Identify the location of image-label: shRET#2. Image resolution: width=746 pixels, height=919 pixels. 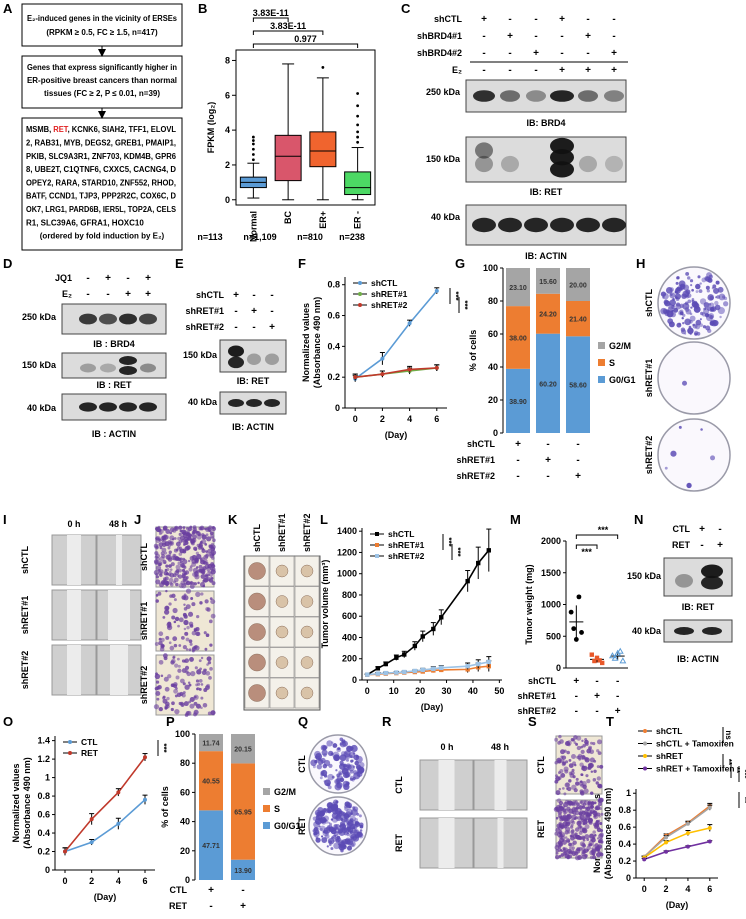
(649, 455).